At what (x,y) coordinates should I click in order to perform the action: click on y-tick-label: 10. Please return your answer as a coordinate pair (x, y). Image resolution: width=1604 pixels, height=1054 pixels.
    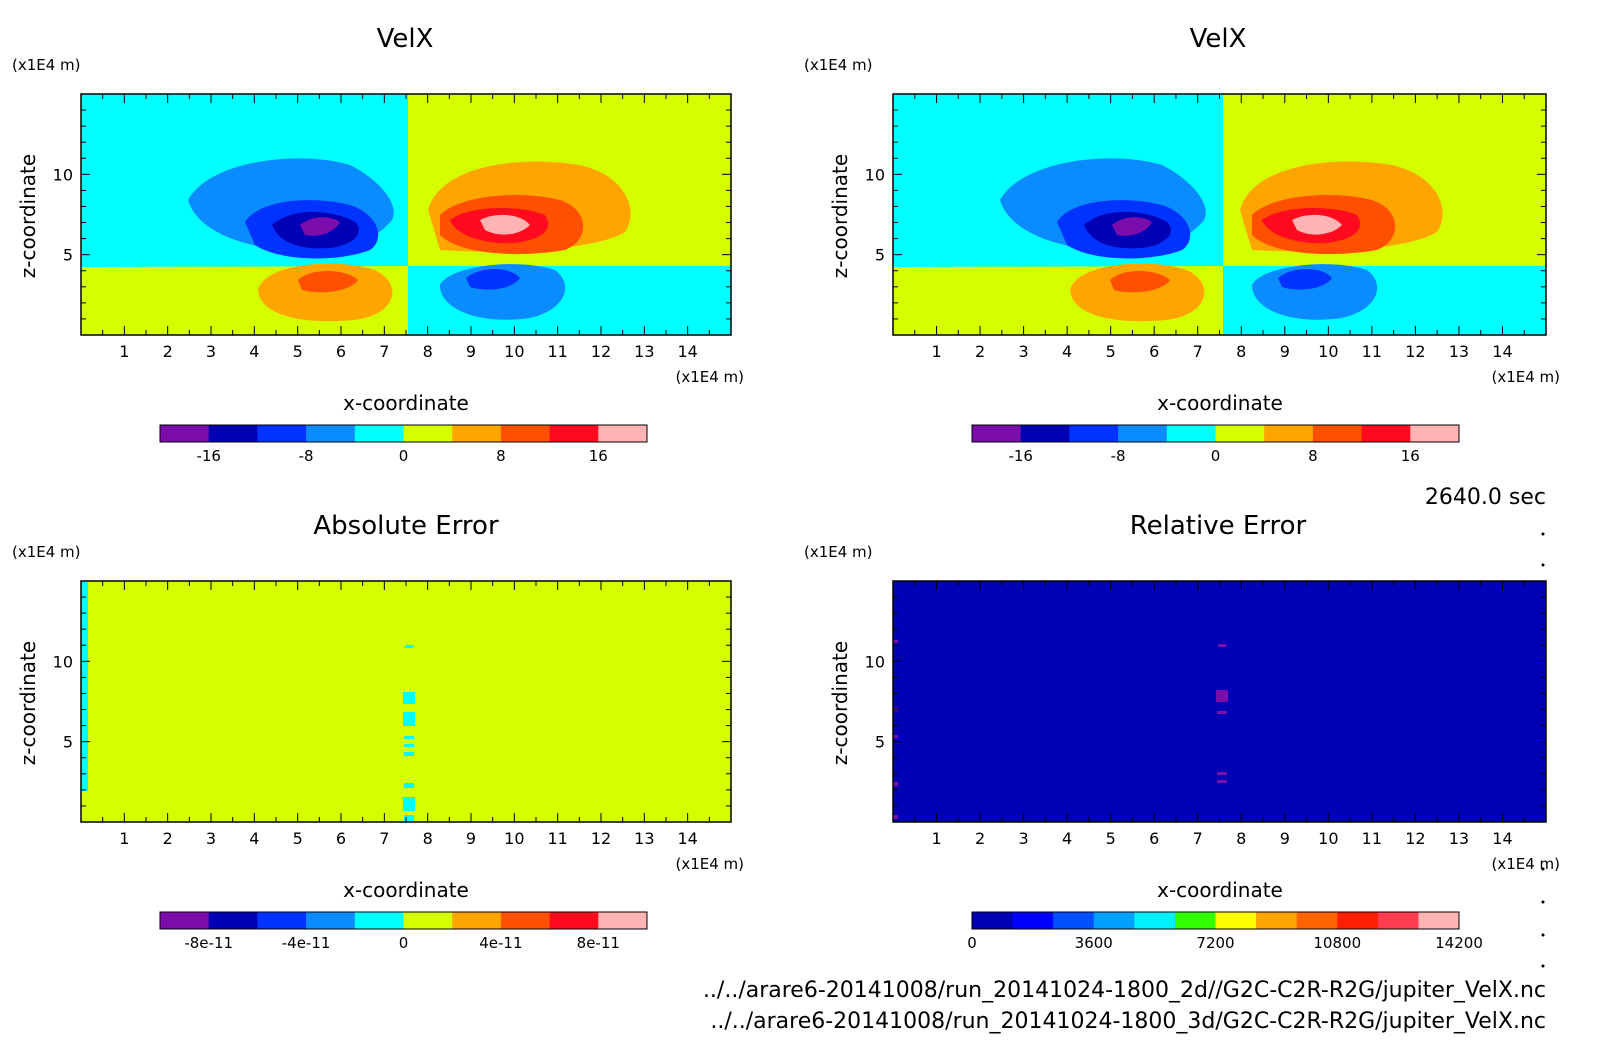
    Looking at the image, I should click on (63, 174).